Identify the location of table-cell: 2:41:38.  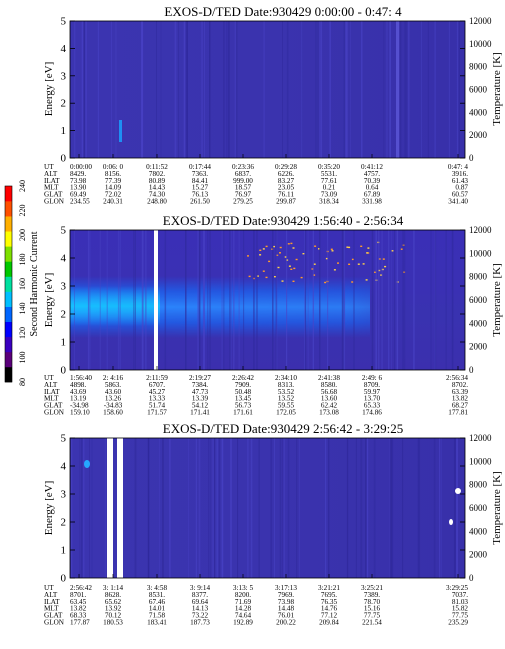
(329, 378).